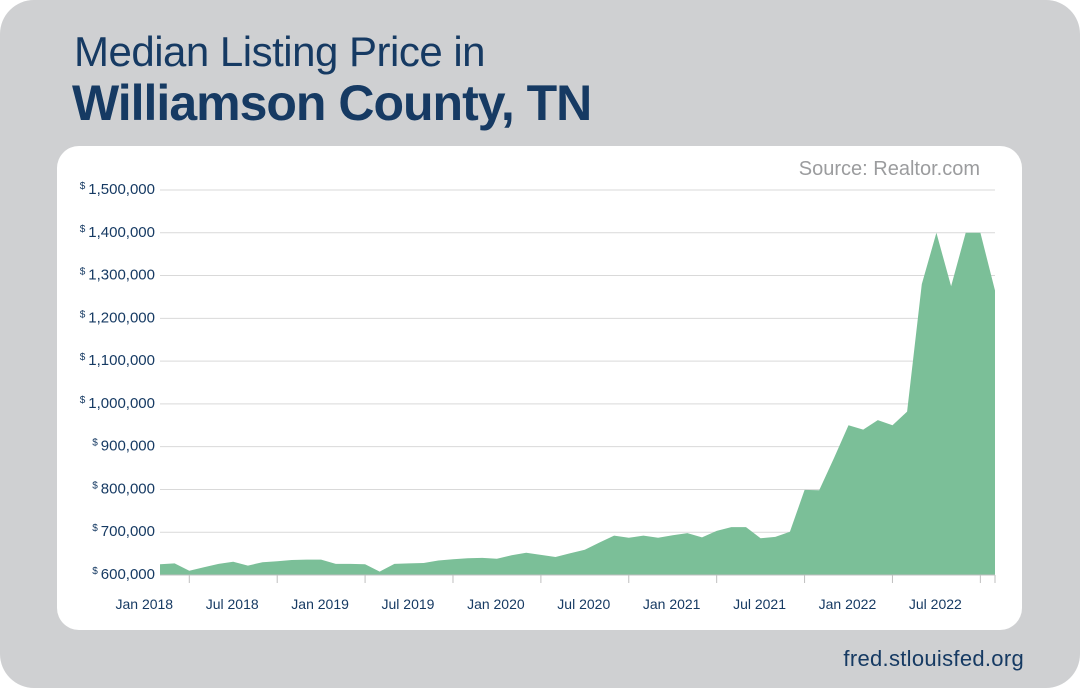 The image size is (1080, 688). Describe the element at coordinates (128, 574) in the screenshot. I see `y-tick-value: 600,000` at that location.